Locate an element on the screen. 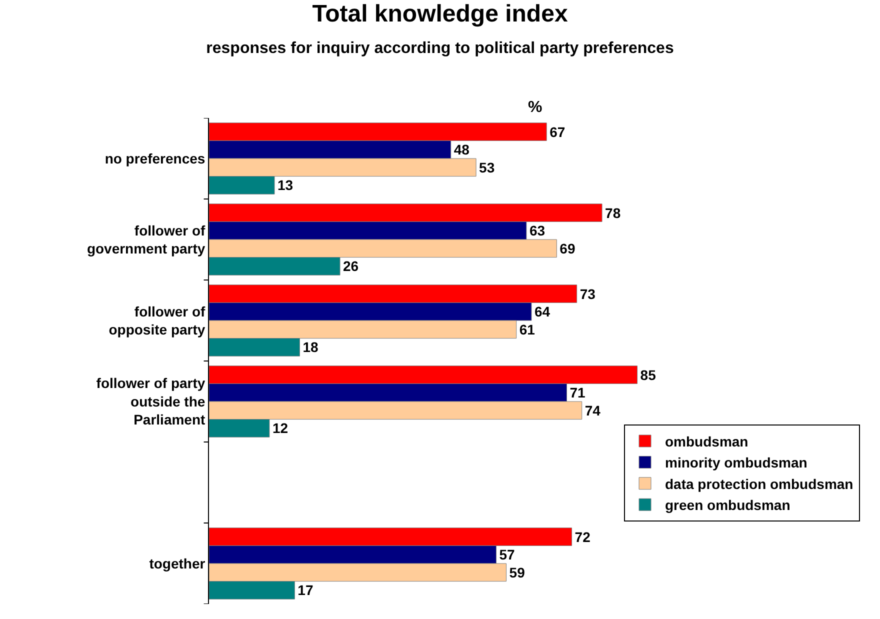 The image size is (880, 619). data-label: 53 is located at coordinates (487, 167).